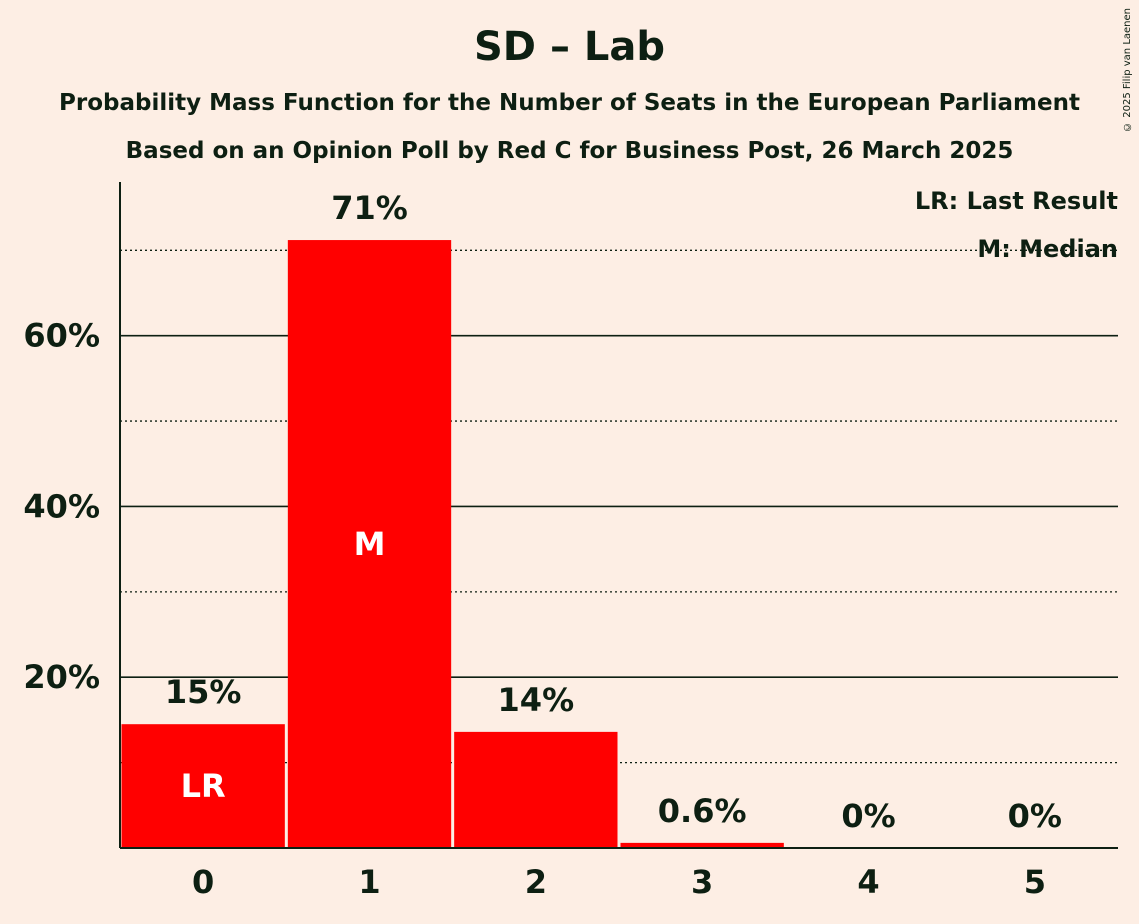 This screenshot has height=924, width=1139. Describe the element at coordinates (369, 882) in the screenshot. I see `x-tick-label: 1` at that location.